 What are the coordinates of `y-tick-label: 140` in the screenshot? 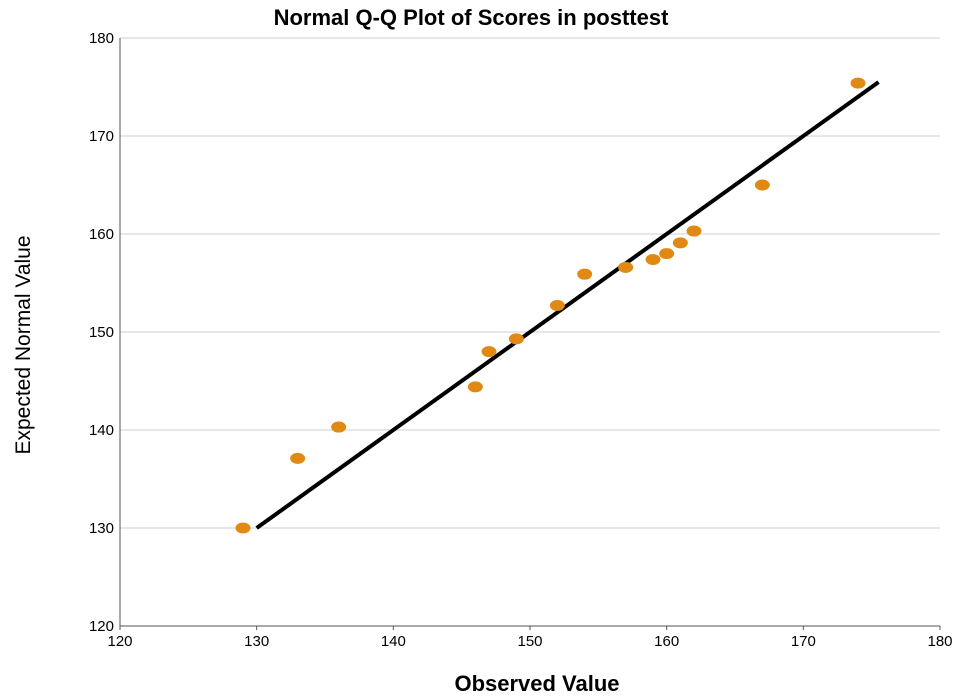 It's located at (101, 430).